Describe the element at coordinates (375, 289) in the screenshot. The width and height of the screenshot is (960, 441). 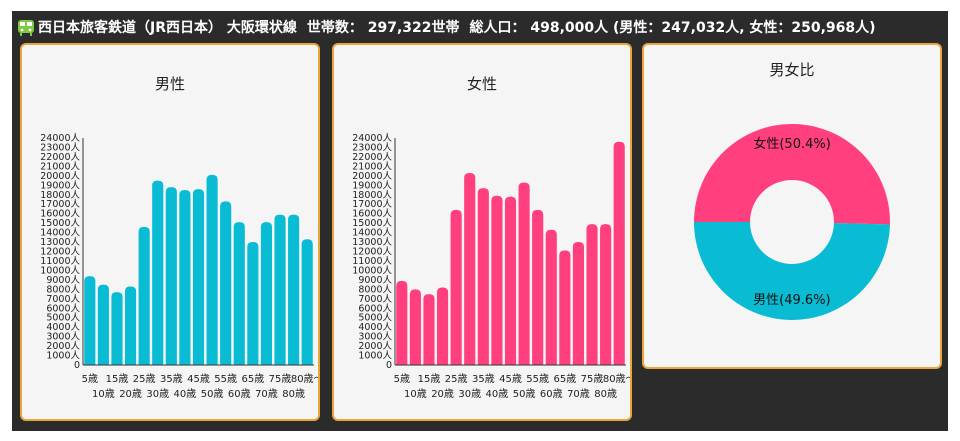
I see `y-tick-label: 8000人` at that location.